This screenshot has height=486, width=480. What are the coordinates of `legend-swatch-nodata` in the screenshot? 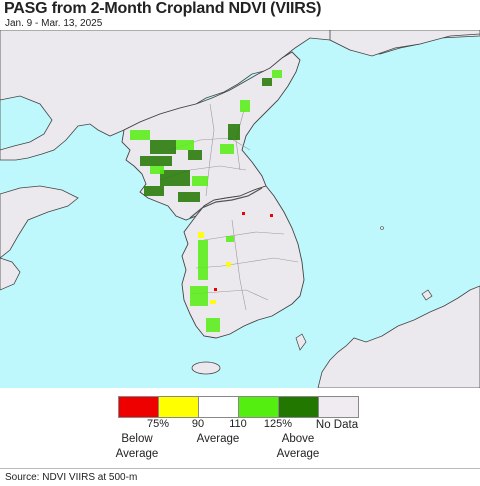 It's located at (338, 407).